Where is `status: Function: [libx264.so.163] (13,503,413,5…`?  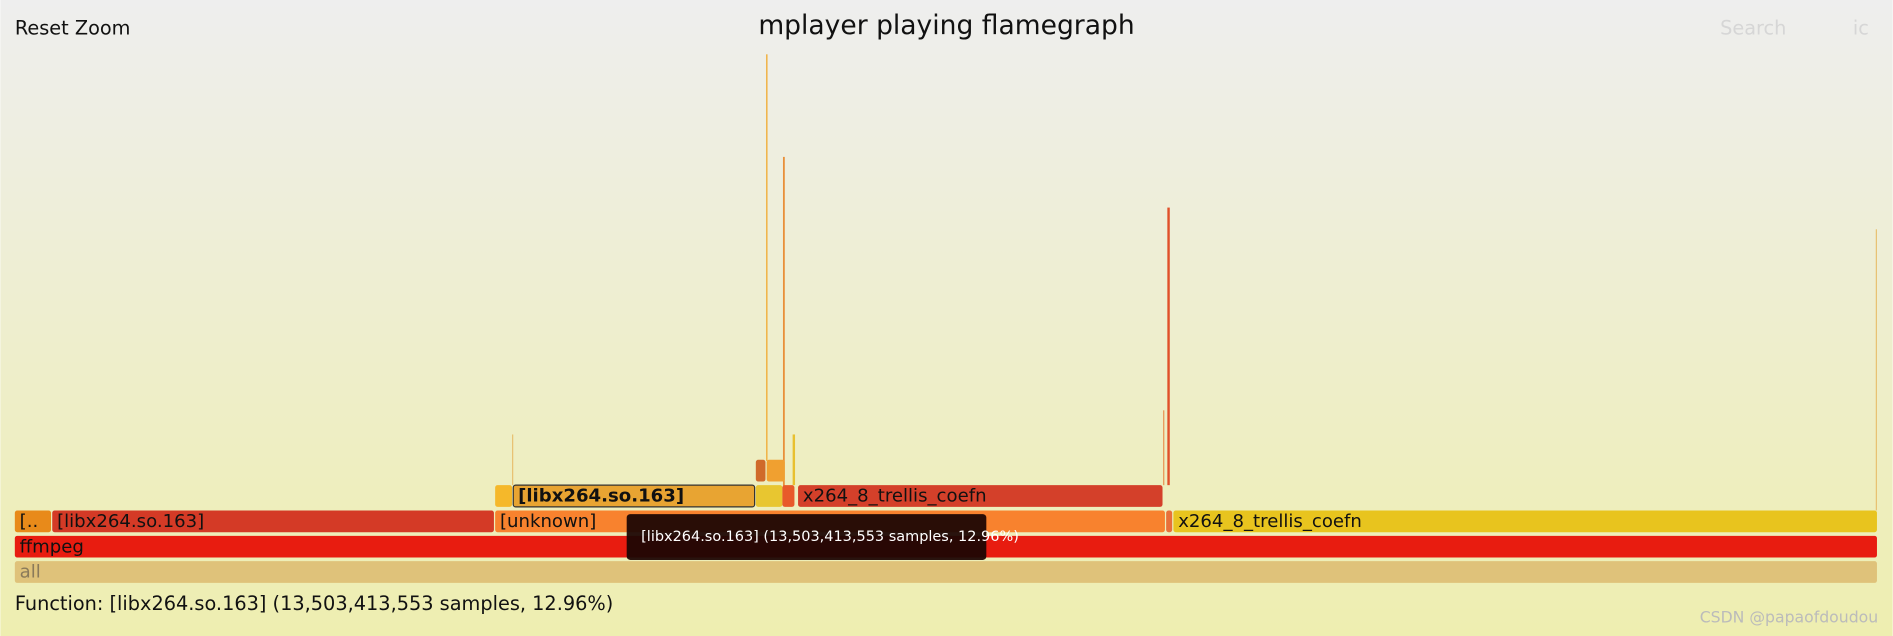 status: Function: [libx264.so.163] (13,503,413,5… is located at coordinates (314, 603).